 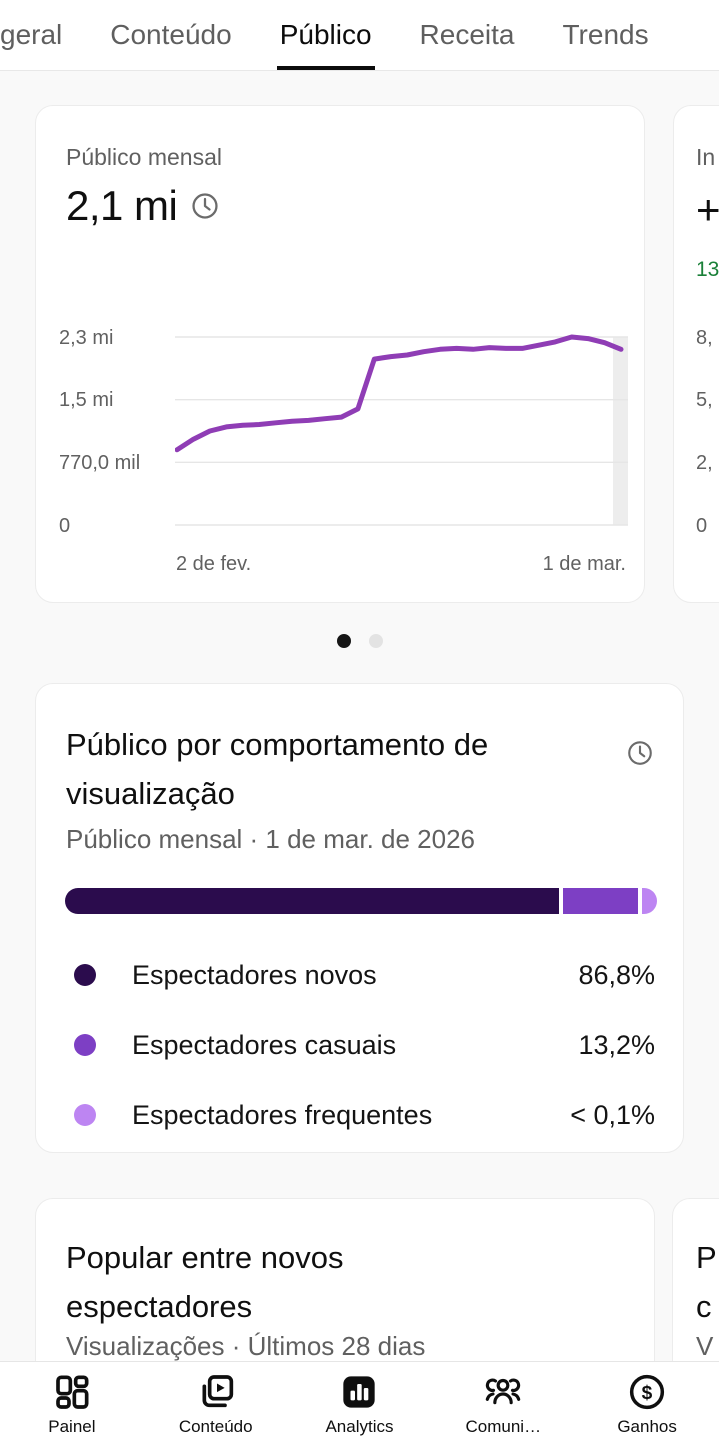 I want to click on metric-delta: 13, so click(x=707, y=269).